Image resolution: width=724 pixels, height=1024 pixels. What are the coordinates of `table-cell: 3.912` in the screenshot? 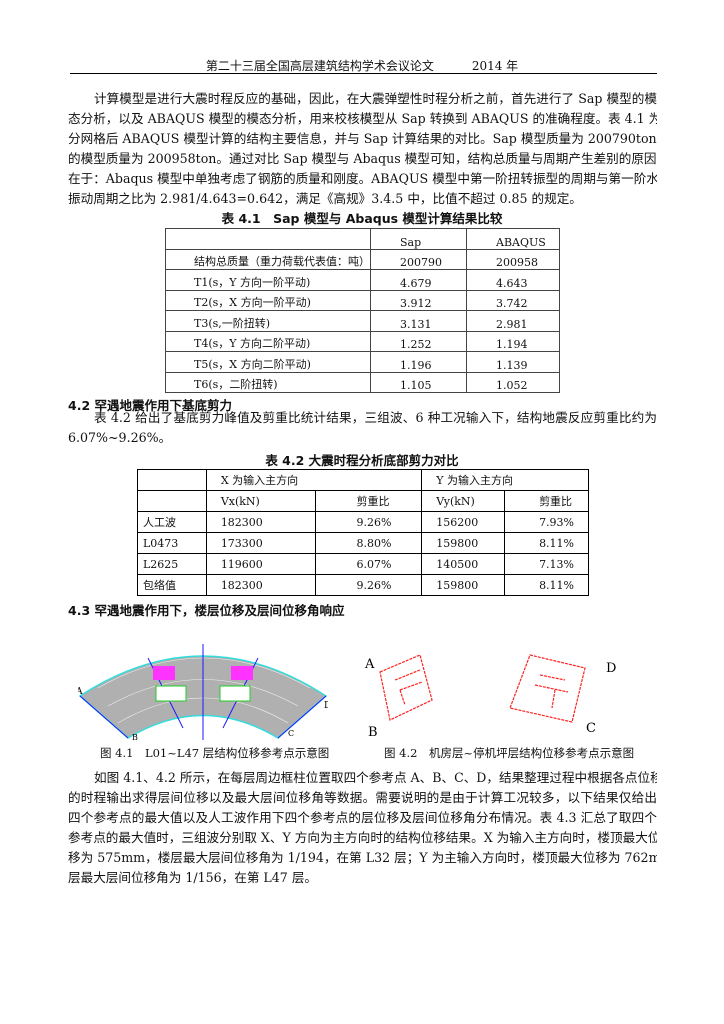 It's located at (418, 300).